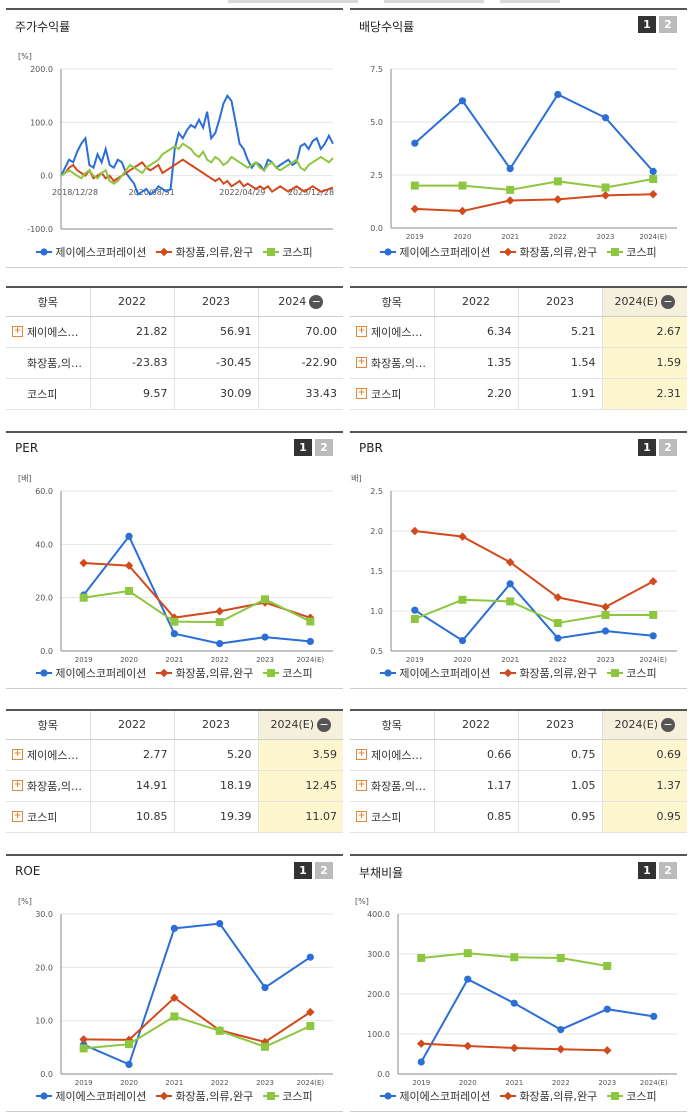 The image size is (691, 1115). Describe the element at coordinates (415, 660) in the screenshot. I see `x-tick-label: 2019` at that location.